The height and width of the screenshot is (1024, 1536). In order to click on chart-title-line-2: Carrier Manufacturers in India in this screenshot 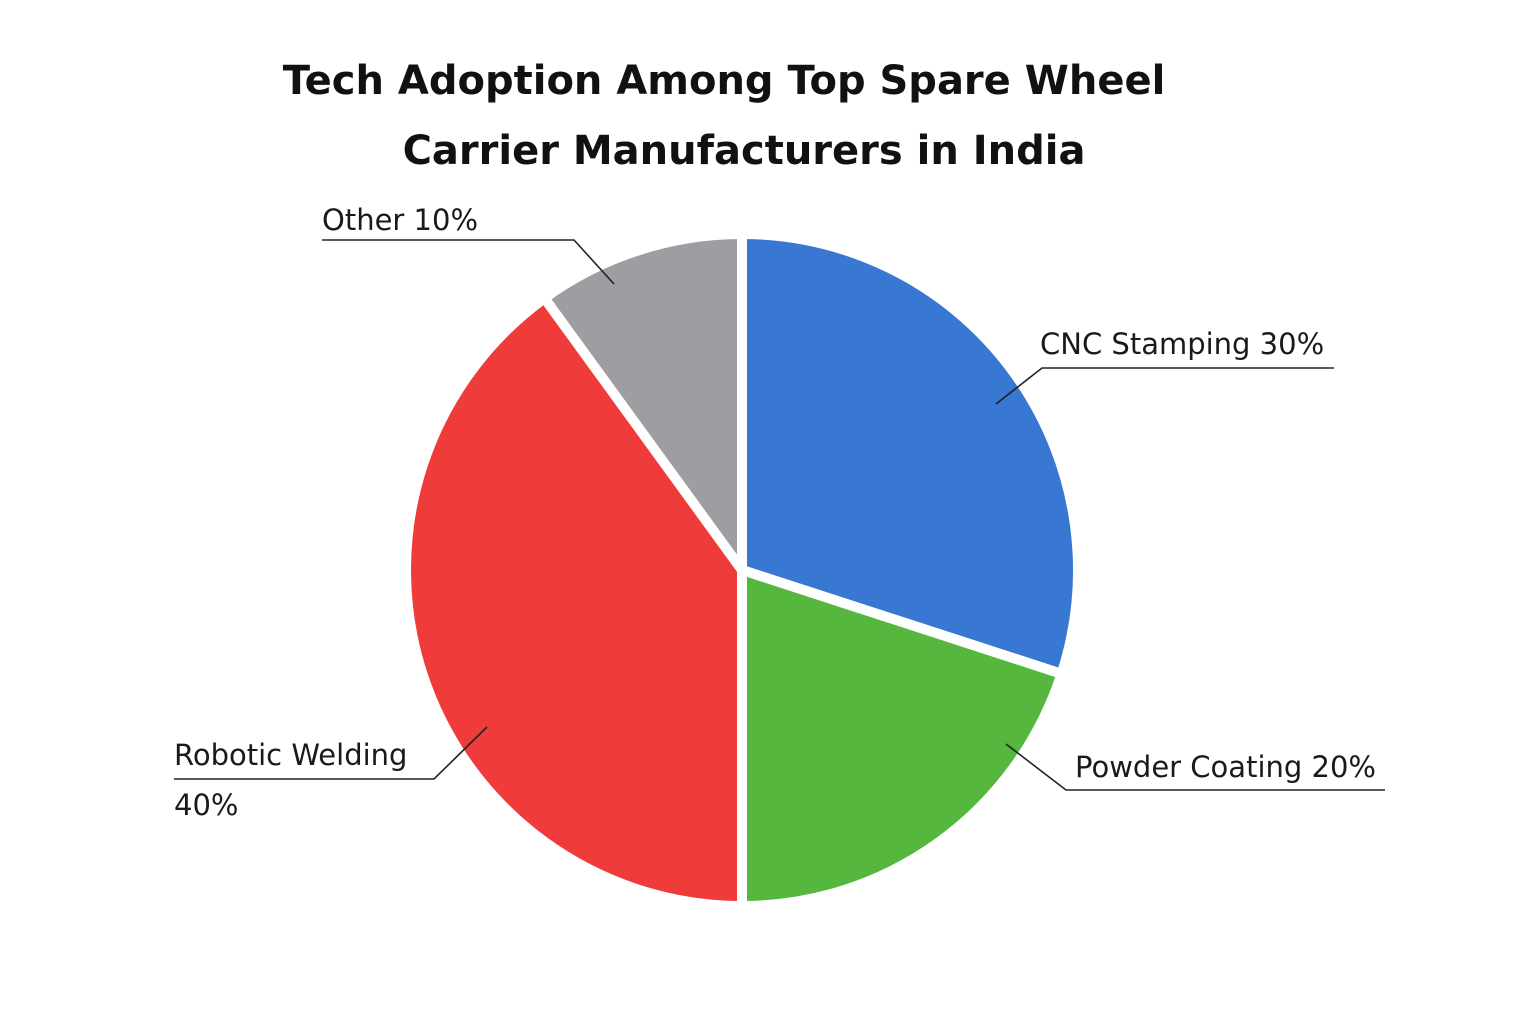, I will do `click(744, 151)`.